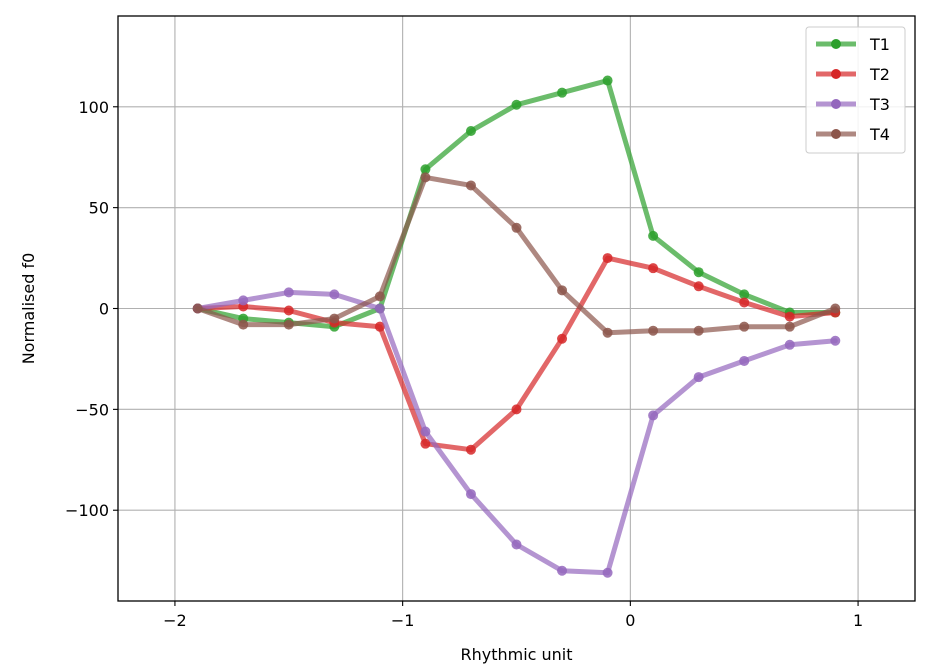 The height and width of the screenshot is (672, 936). Describe the element at coordinates (858, 620) in the screenshot. I see `x-tick-label: 1` at that location.